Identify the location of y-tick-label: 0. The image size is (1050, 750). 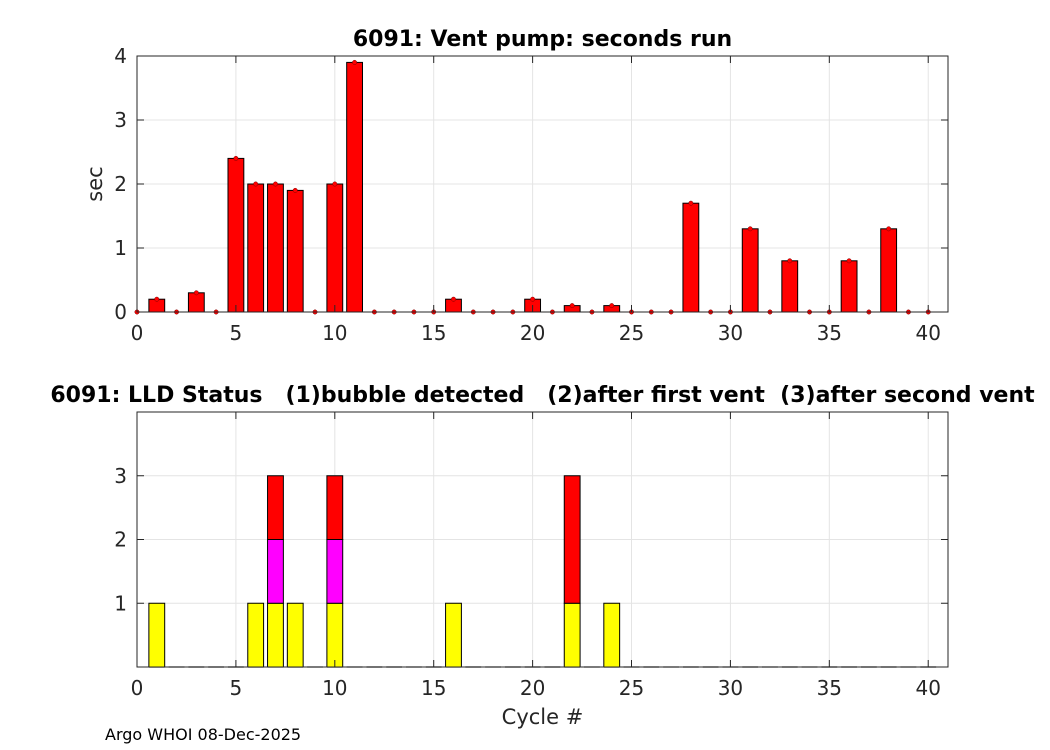
(120, 312).